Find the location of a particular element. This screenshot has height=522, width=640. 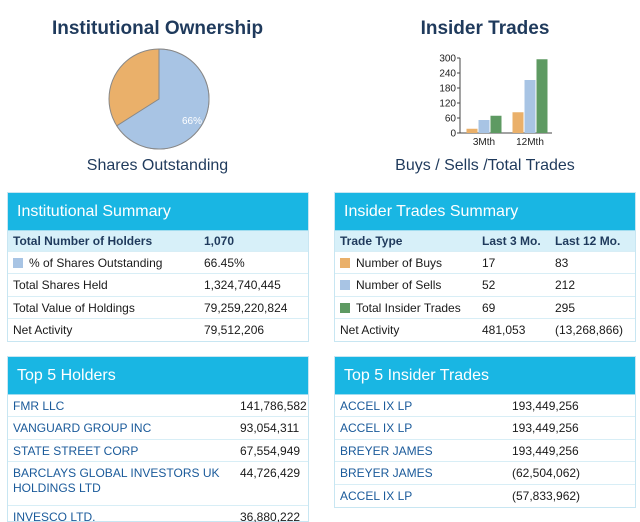

row-value: 1,324,740,445 is located at coordinates (242, 285).